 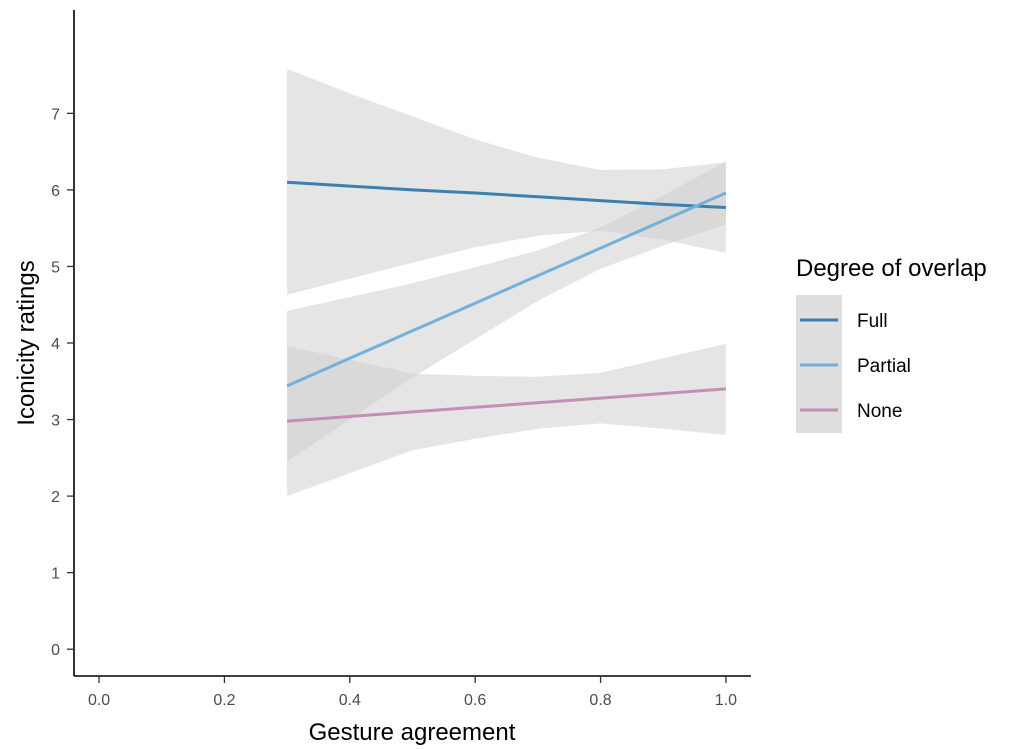 I want to click on x-tick-label: 0.8, so click(x=600, y=700).